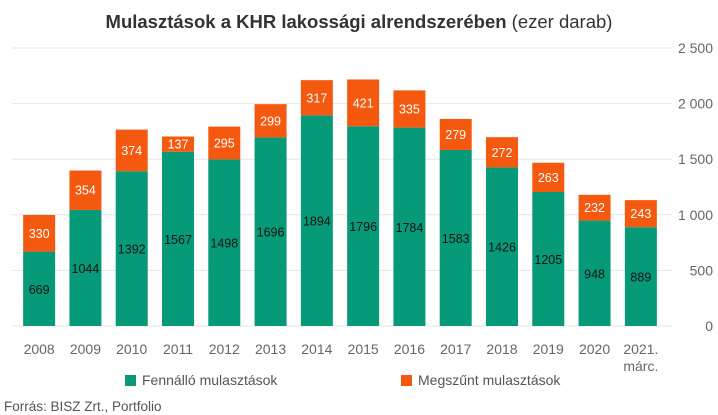 The height and width of the screenshot is (415, 718). I want to click on chart-title-unit: (ezer darab), so click(559, 21).